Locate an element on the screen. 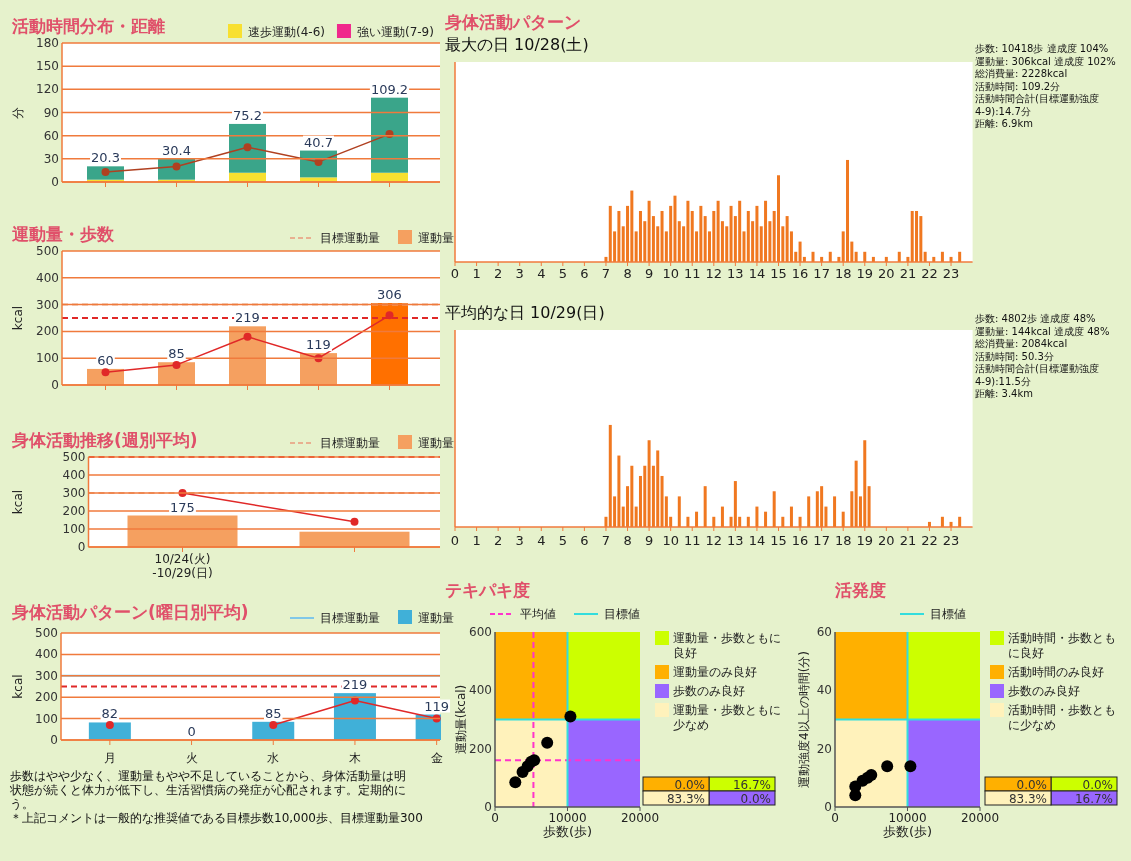 The height and width of the screenshot is (861, 1131). total-label: 40.7 is located at coordinates (318, 142).